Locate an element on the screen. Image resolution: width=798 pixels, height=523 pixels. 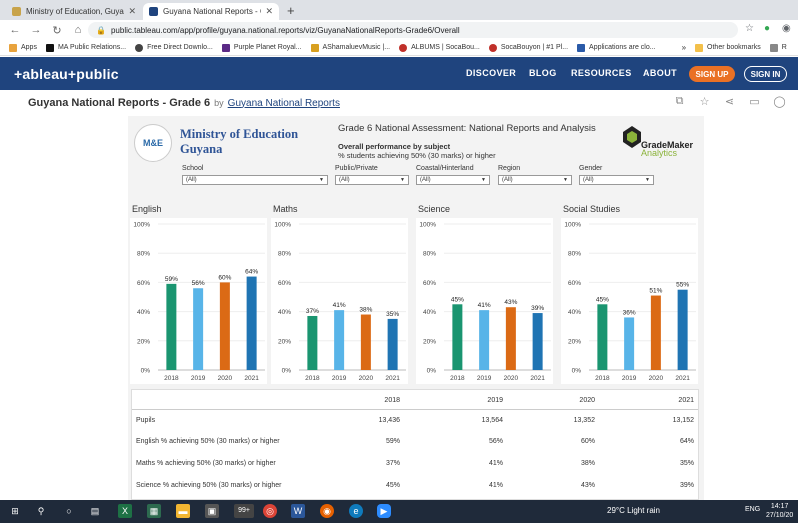
share-icon: ⋖ is located at coordinates (729, 102).